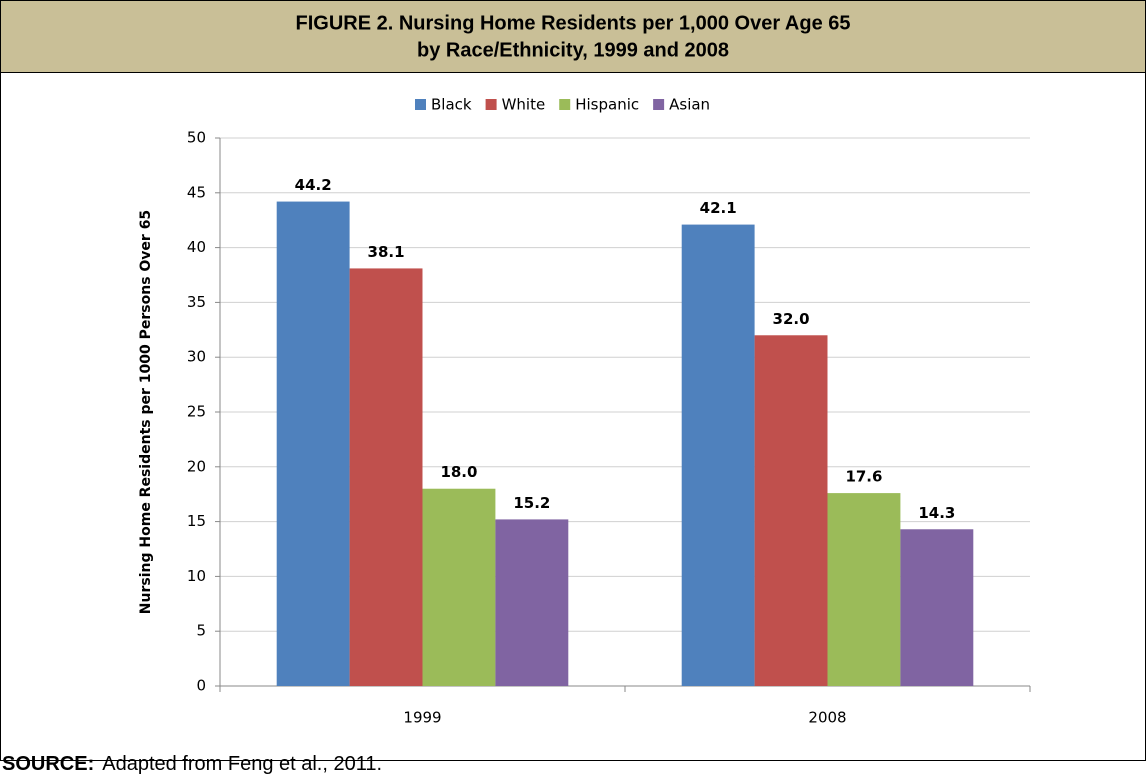 The image size is (1146, 774). What do you see at coordinates (718, 208) in the screenshot?
I see `data-label: 42.1` at bounding box center [718, 208].